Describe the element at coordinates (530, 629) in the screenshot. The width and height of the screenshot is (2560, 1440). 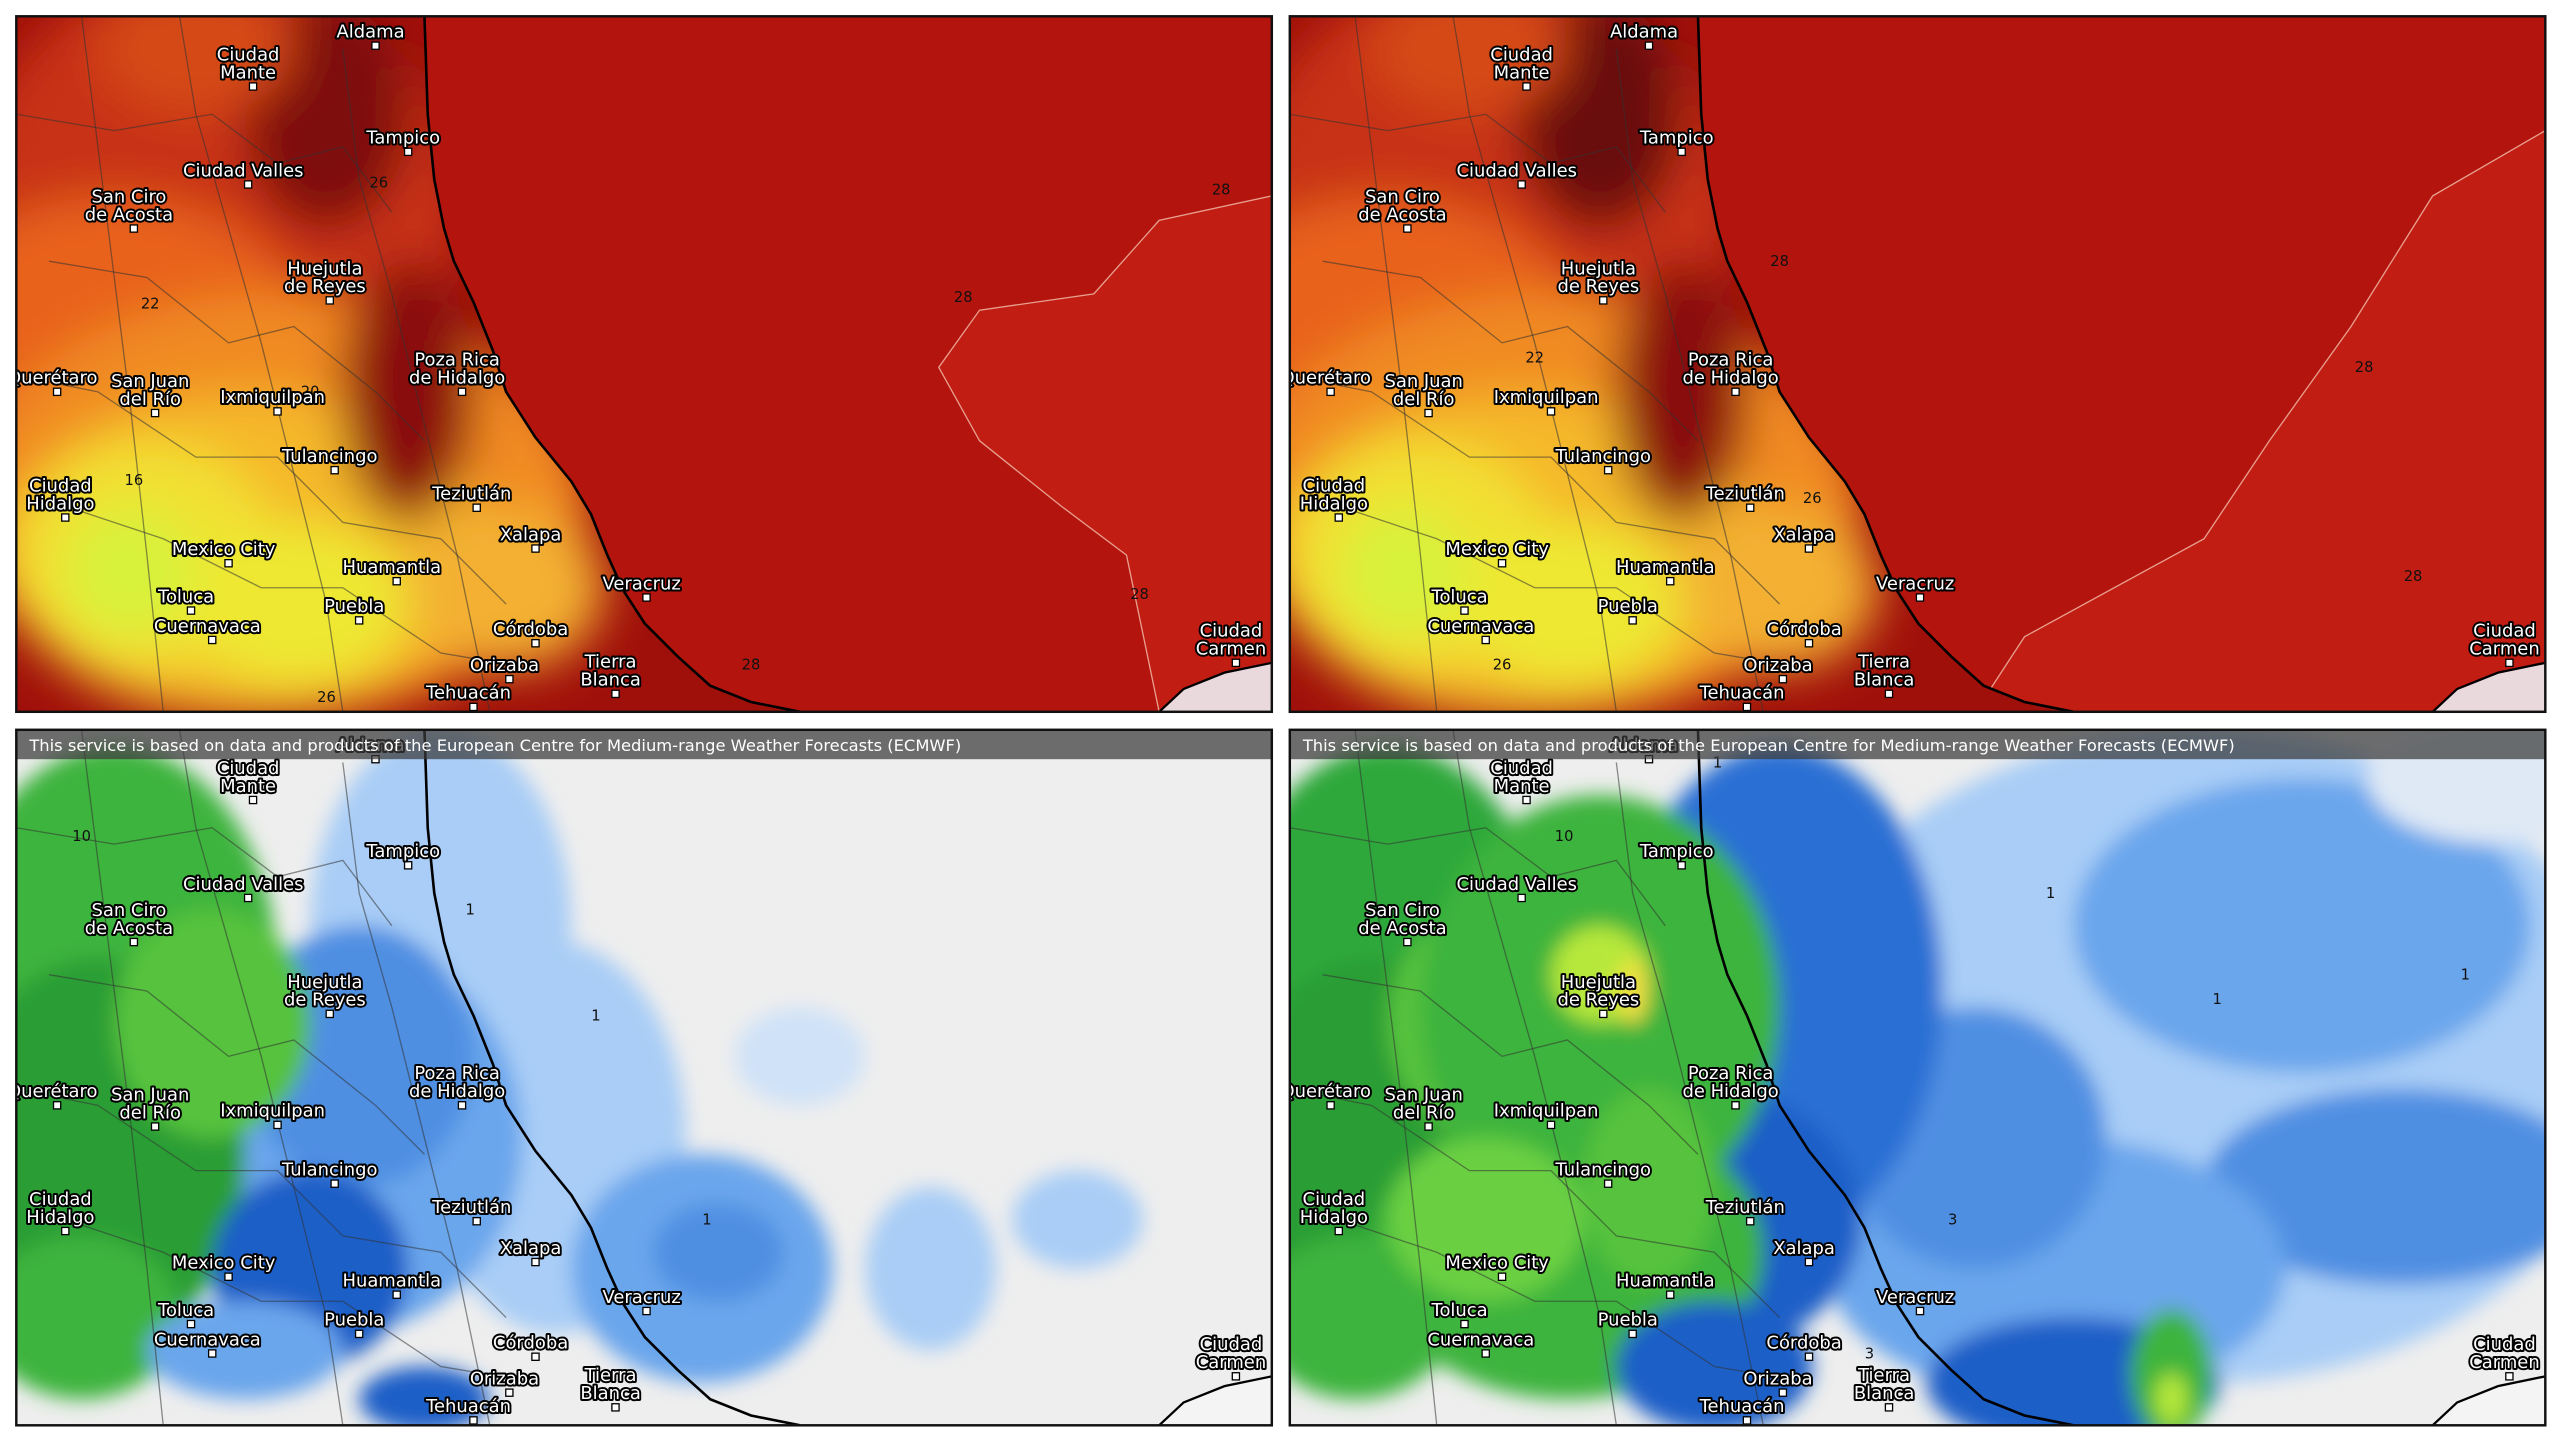
I see `city-label: Córdoba` at that location.